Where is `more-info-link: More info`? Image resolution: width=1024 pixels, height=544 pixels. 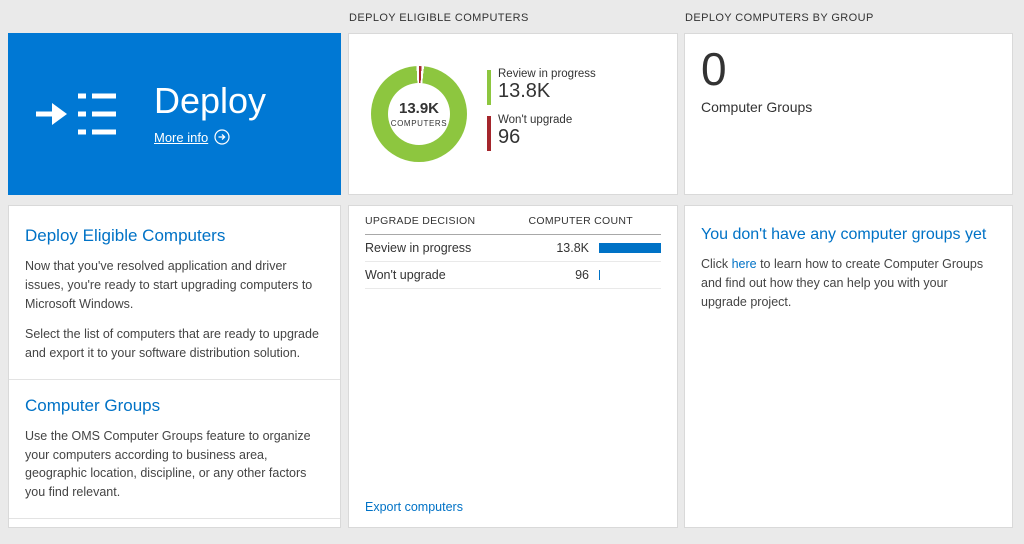
more-info-link: More info is located at coordinates (192, 137).